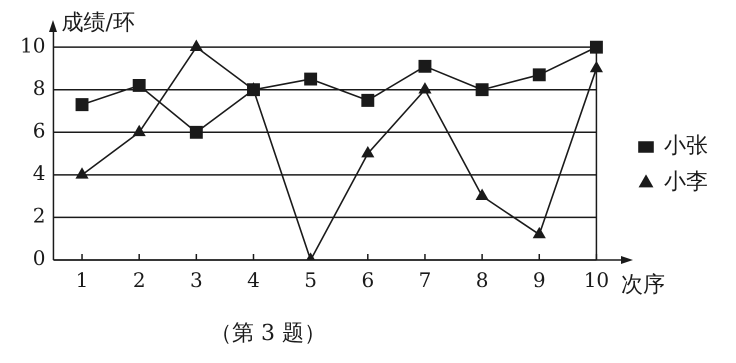 The image size is (736, 363). I want to click on y-tick-label: 6, so click(39, 130).